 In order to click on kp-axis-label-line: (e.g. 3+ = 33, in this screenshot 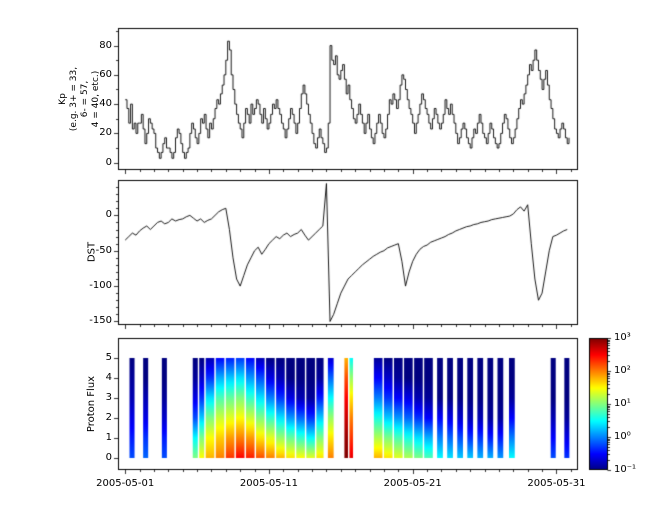, I will do `click(74, 99)`.